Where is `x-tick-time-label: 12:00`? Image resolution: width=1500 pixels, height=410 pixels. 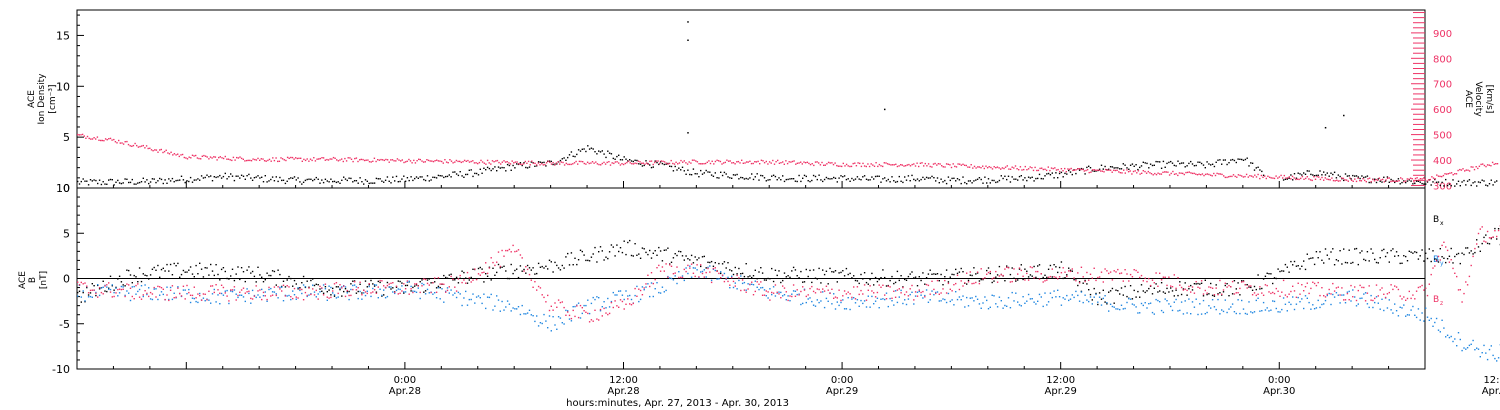
x-tick-time-label: 12:00 is located at coordinates (1491, 380).